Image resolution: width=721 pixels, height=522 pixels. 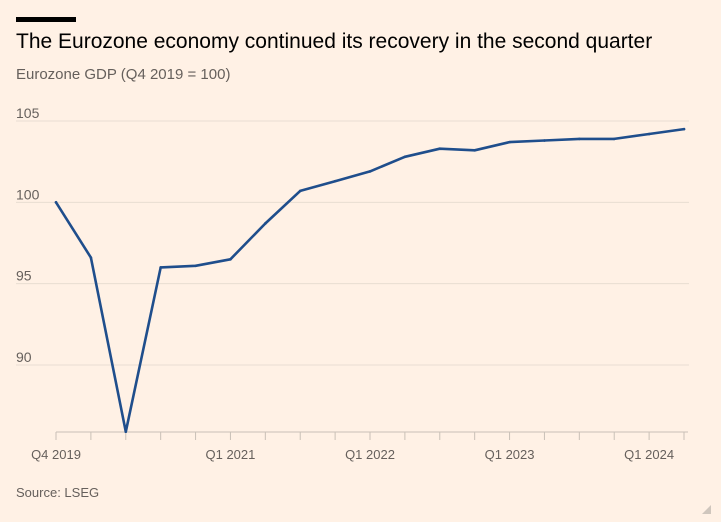 I want to click on x-tick-label: Q1 2023, so click(x=510, y=454).